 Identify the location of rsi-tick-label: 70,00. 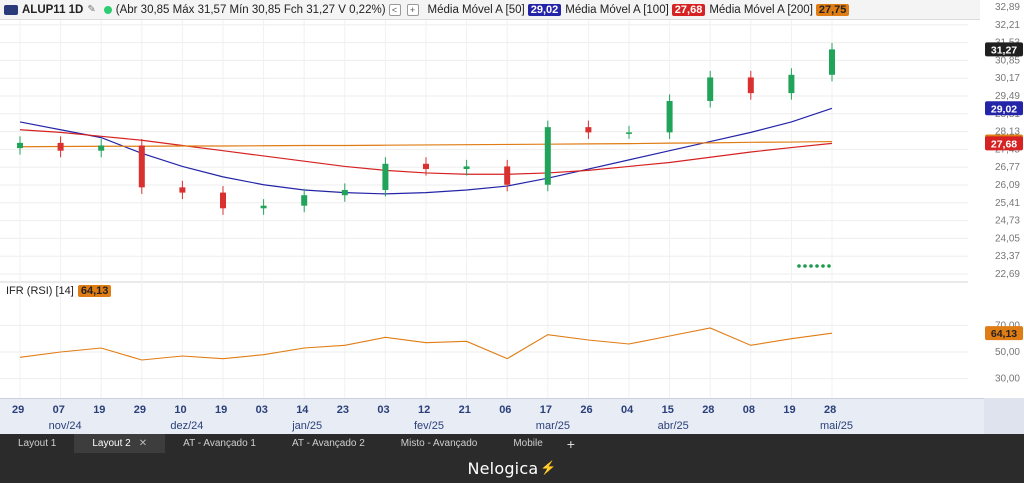
(1007, 325).